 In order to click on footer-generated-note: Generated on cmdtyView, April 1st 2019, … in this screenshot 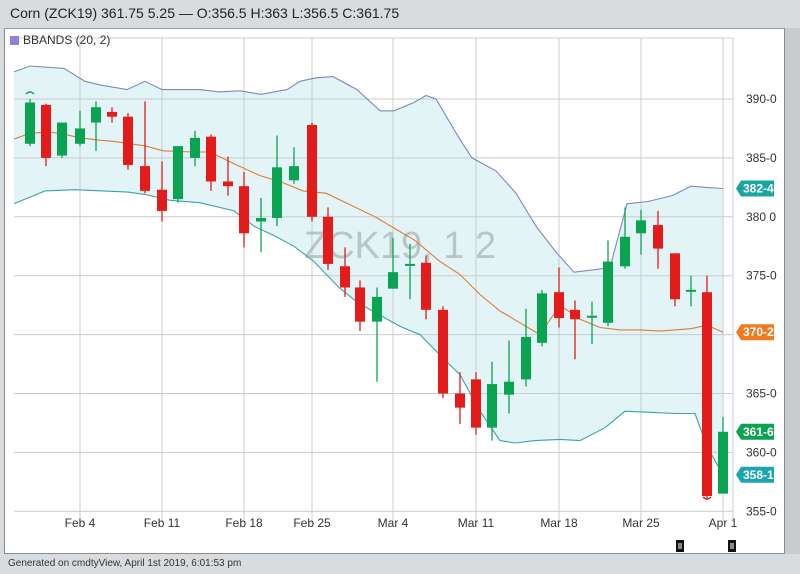, I will do `click(125, 563)`.